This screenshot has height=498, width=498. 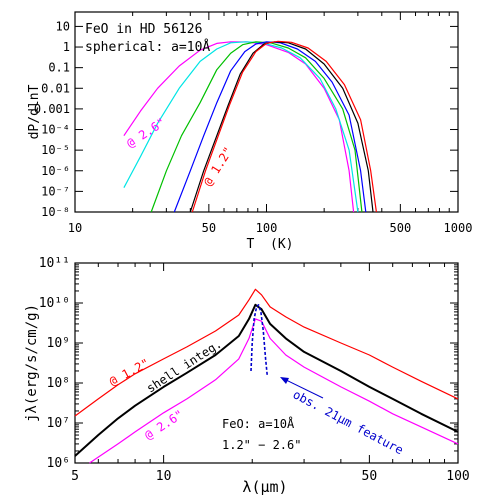 I want to click on bottom-y-tick-label: 10⁸, so click(x=58, y=383).